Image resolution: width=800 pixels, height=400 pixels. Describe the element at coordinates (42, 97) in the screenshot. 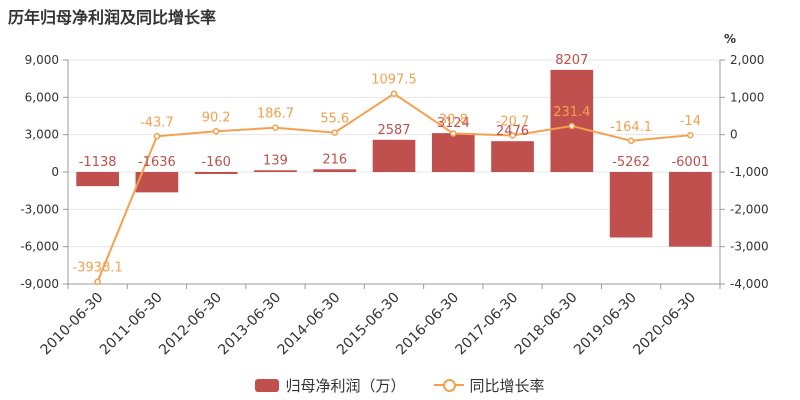

I see `y-left-tick-label: 6,000` at that location.